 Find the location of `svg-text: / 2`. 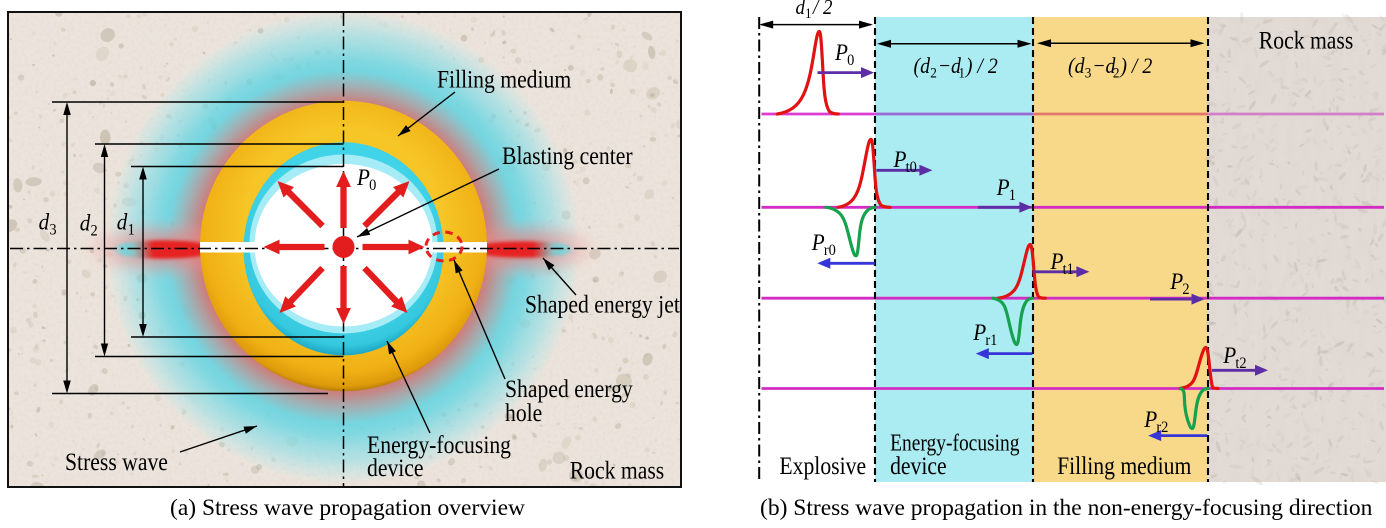

svg-text: / 2 is located at coordinates (822, 9).